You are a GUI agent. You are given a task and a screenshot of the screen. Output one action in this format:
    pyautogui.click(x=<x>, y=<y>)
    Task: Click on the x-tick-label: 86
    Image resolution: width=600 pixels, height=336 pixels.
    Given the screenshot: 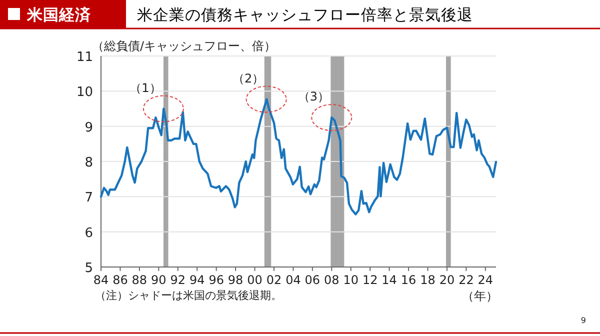 What is the action you would take?
    pyautogui.click(x=120, y=280)
    